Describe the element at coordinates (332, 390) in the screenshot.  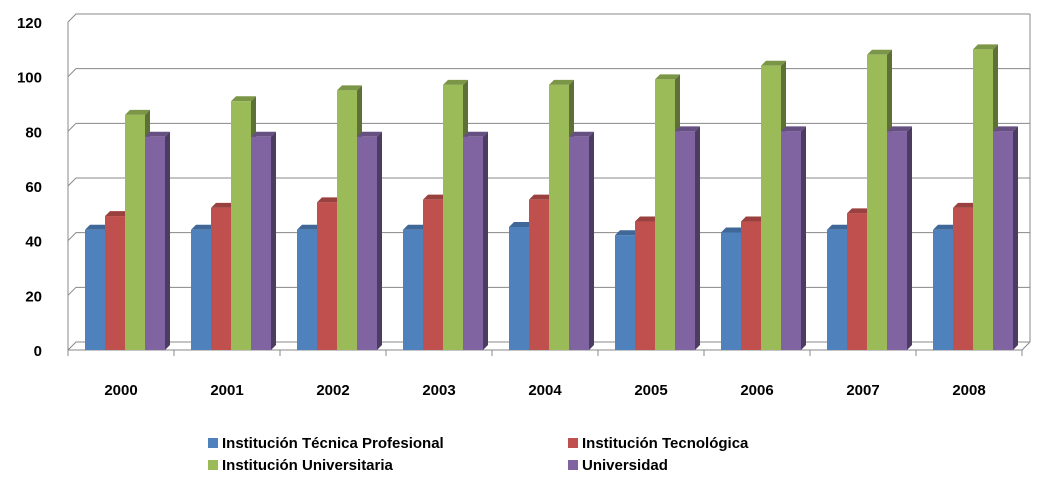
I see `x-tick-label: 2002` at that location.